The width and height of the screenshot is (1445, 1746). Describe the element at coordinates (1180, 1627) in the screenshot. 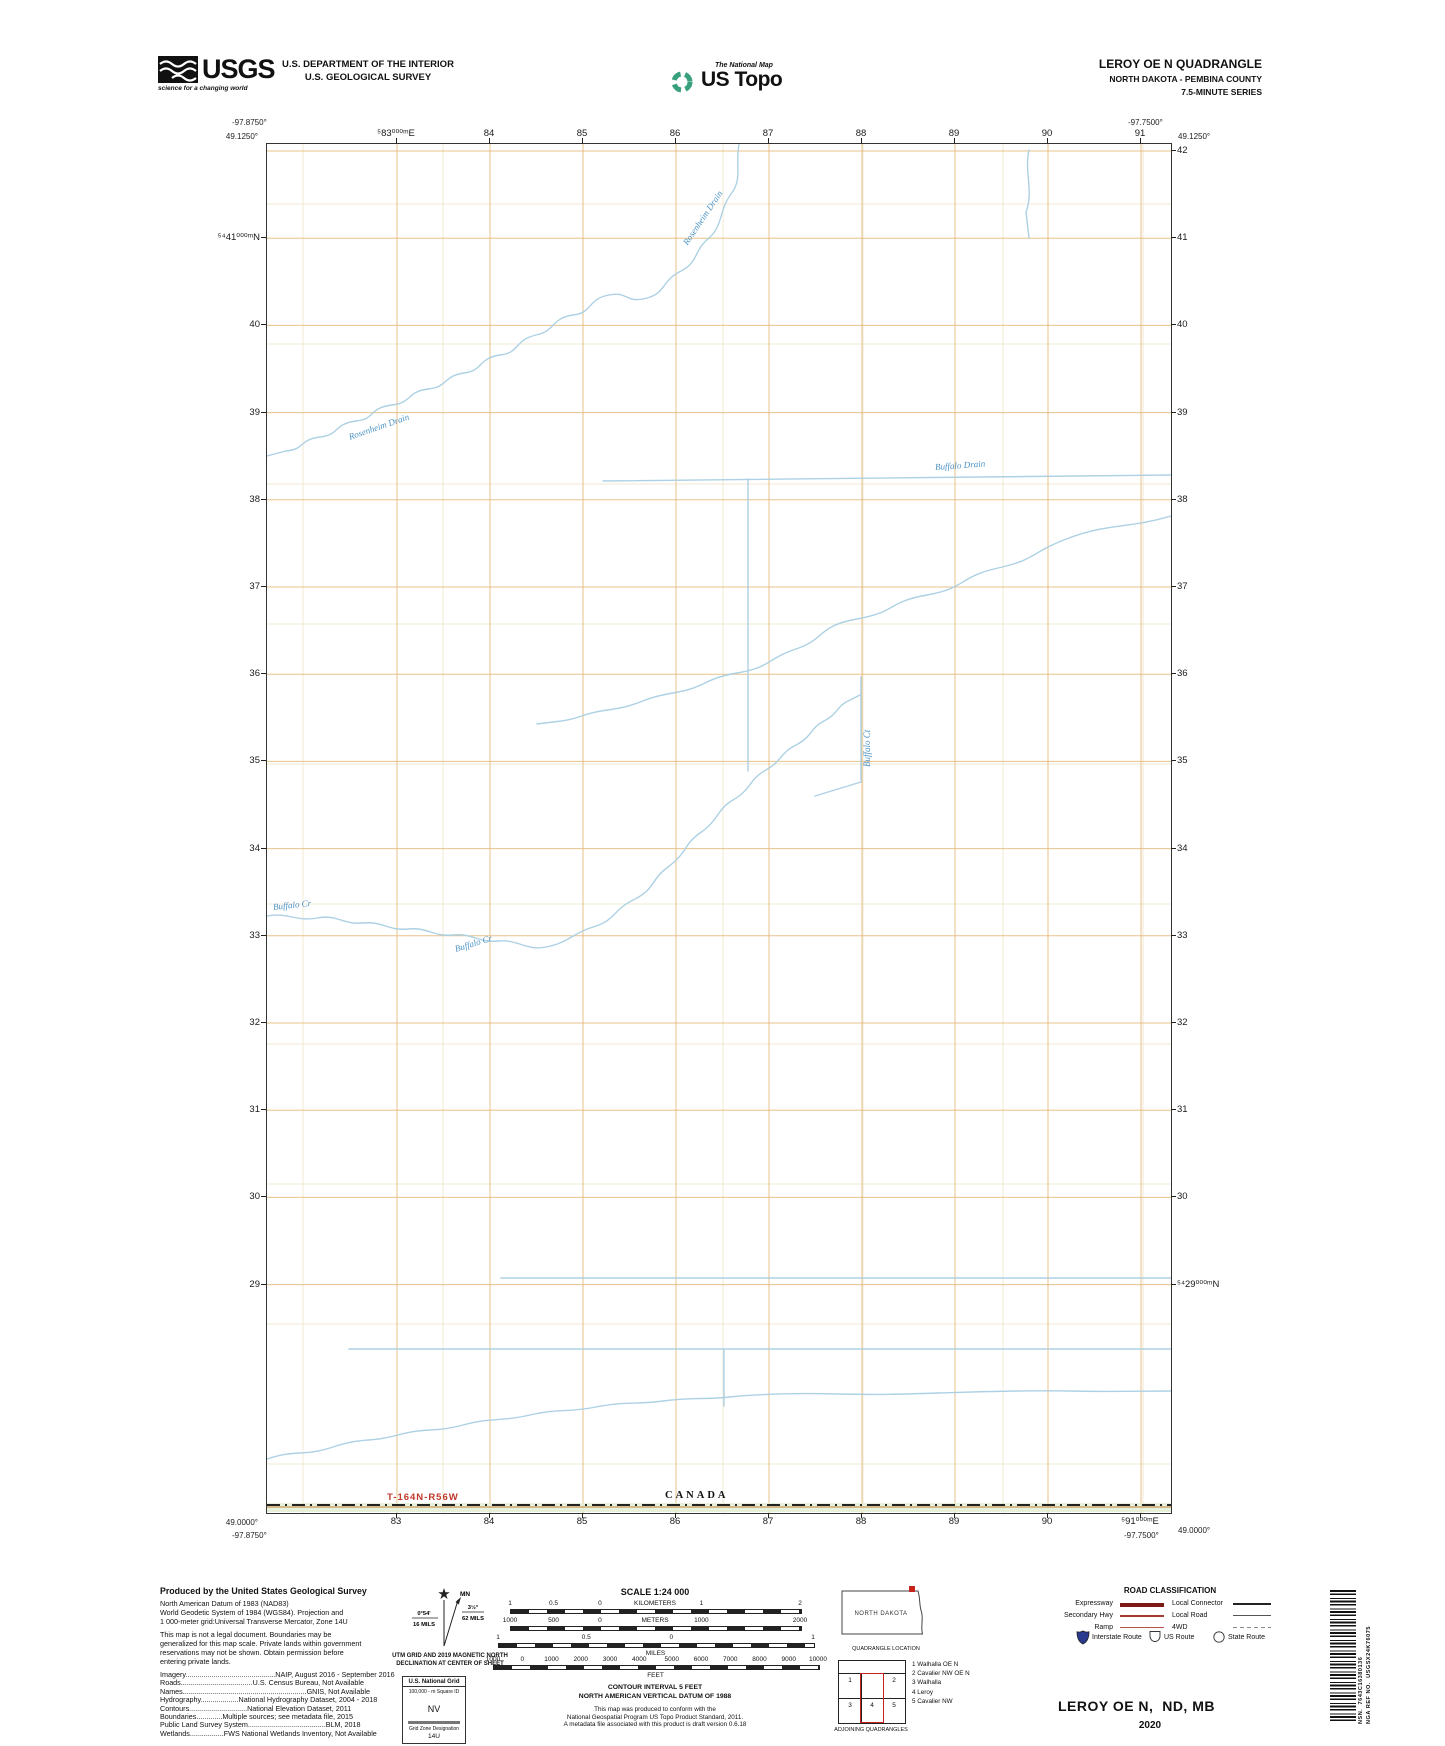

I see `road-label: 4WD` at that location.